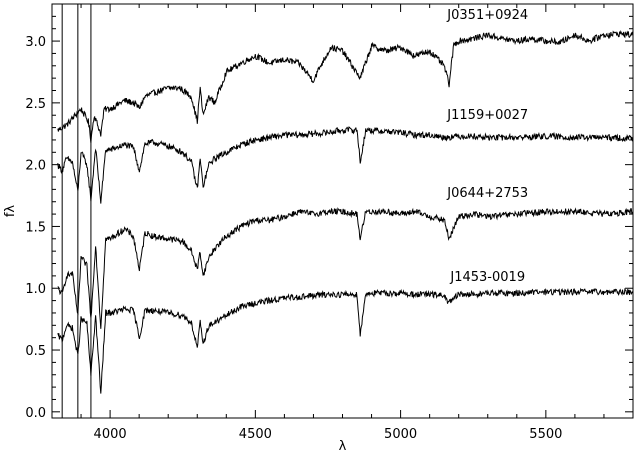 The image size is (635, 454). Describe the element at coordinates (35, 227) in the screenshot. I see `y-tick-label-1.5: 1.5` at that location.